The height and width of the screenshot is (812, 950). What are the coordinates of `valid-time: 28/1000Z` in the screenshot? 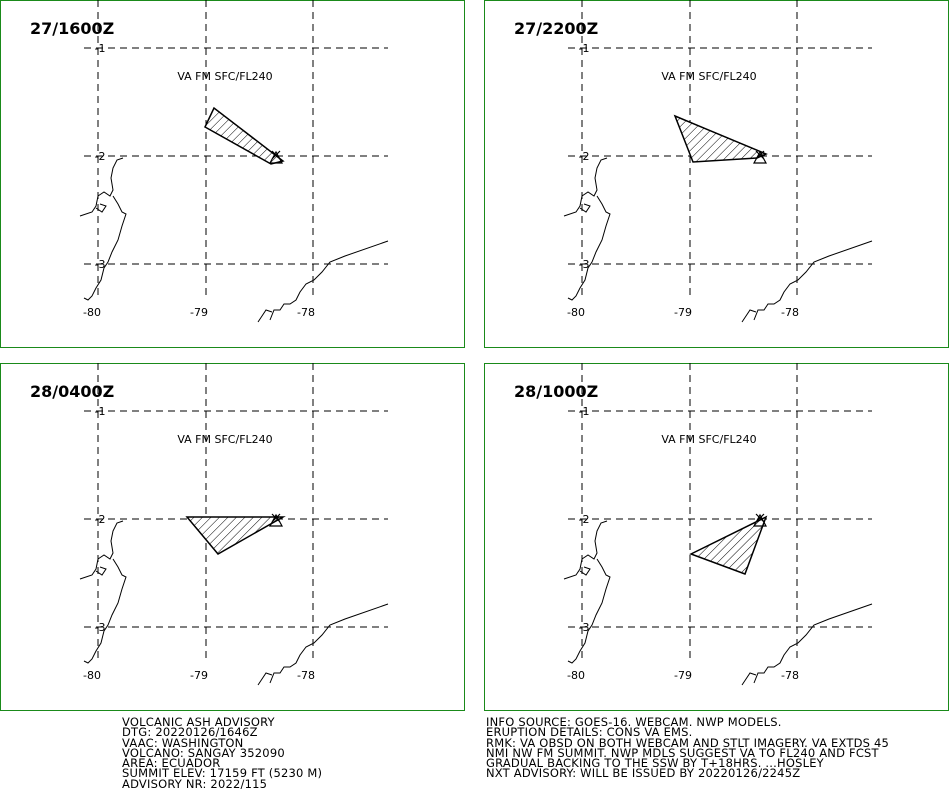 It's located at (556, 391).